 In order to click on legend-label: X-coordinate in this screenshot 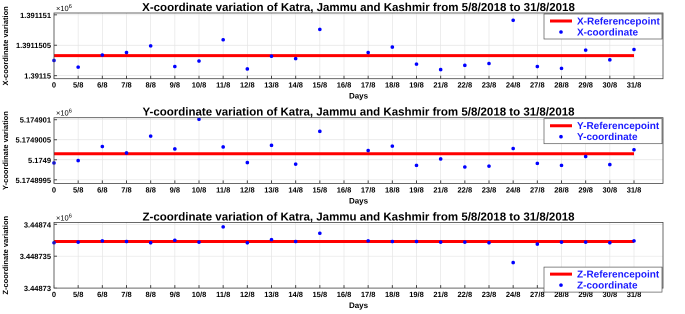, I will do `click(608, 33)`.